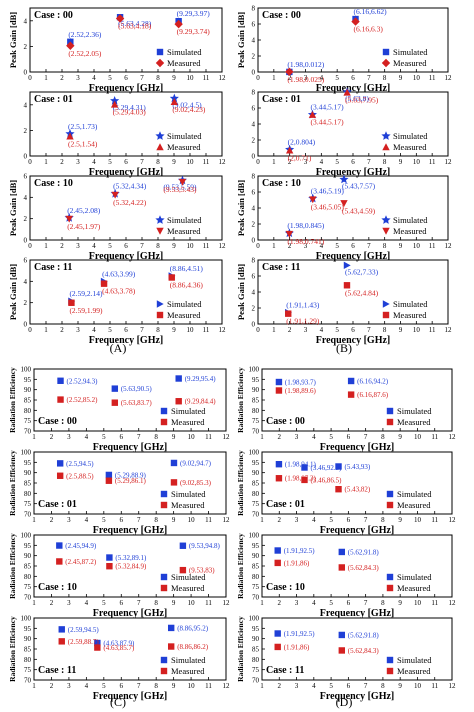  I want to click on y-tick-label: 2, so click(26, 219).